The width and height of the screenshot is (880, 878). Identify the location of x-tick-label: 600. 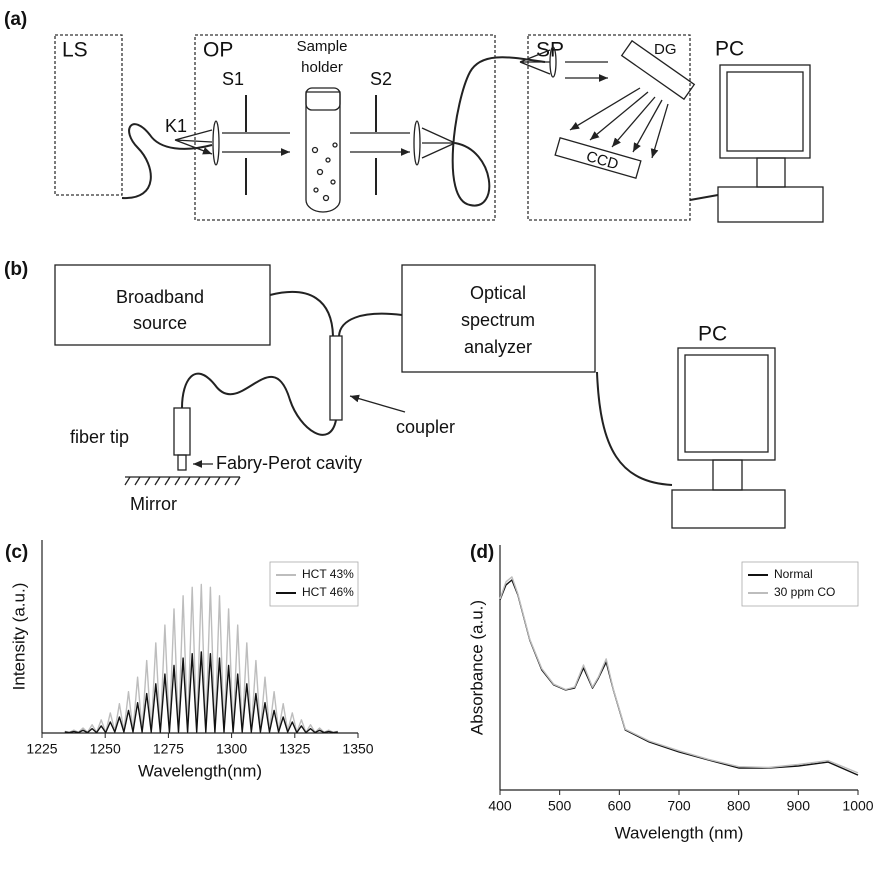
(620, 806).